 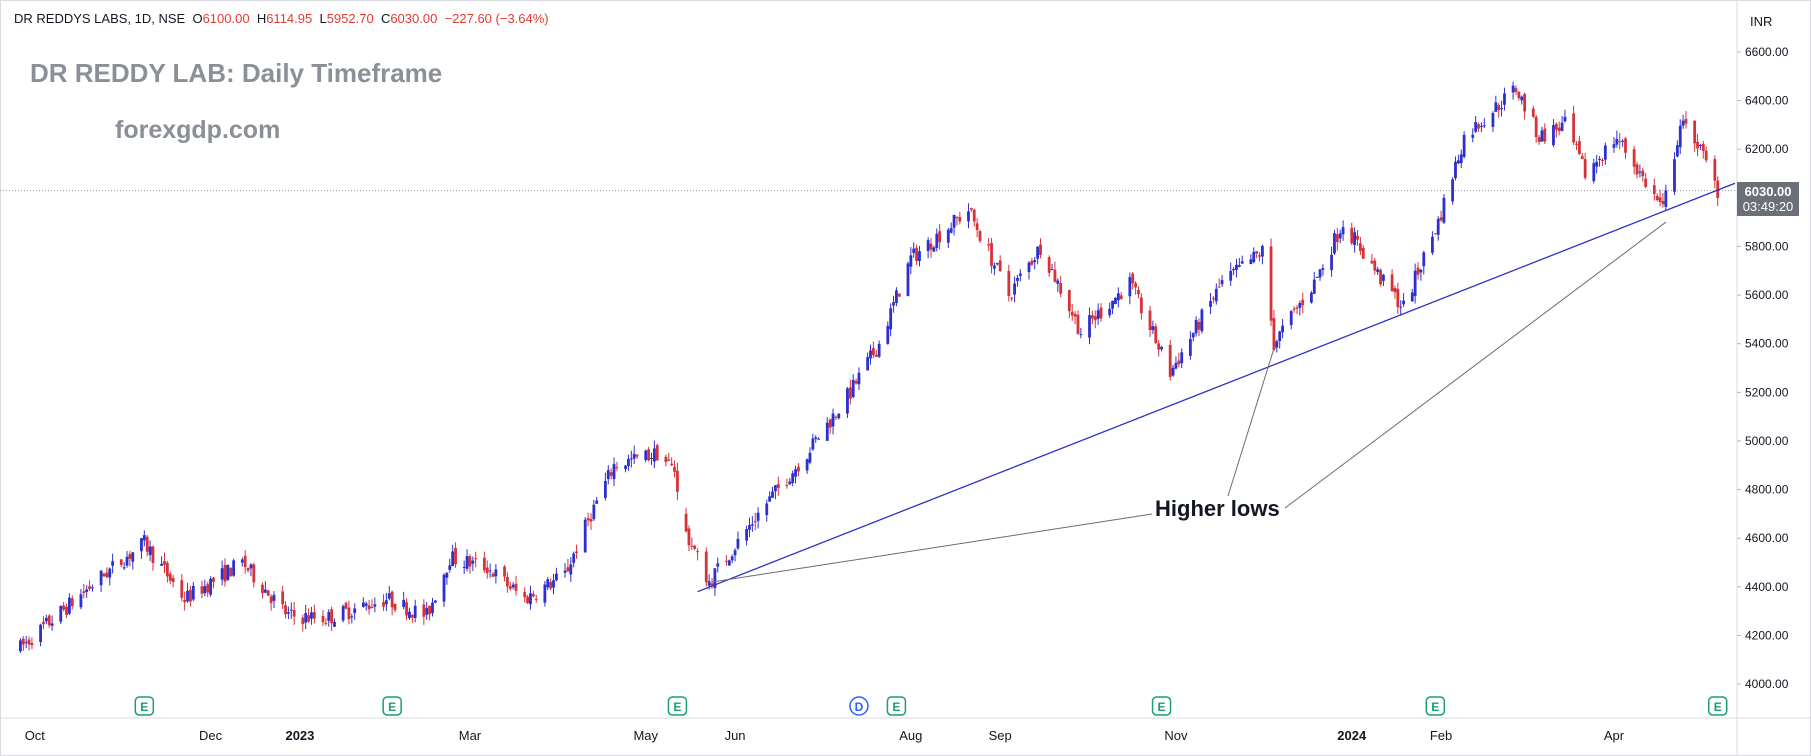 What do you see at coordinates (910, 735) in the screenshot?
I see `time-tick-label: Aug` at bounding box center [910, 735].